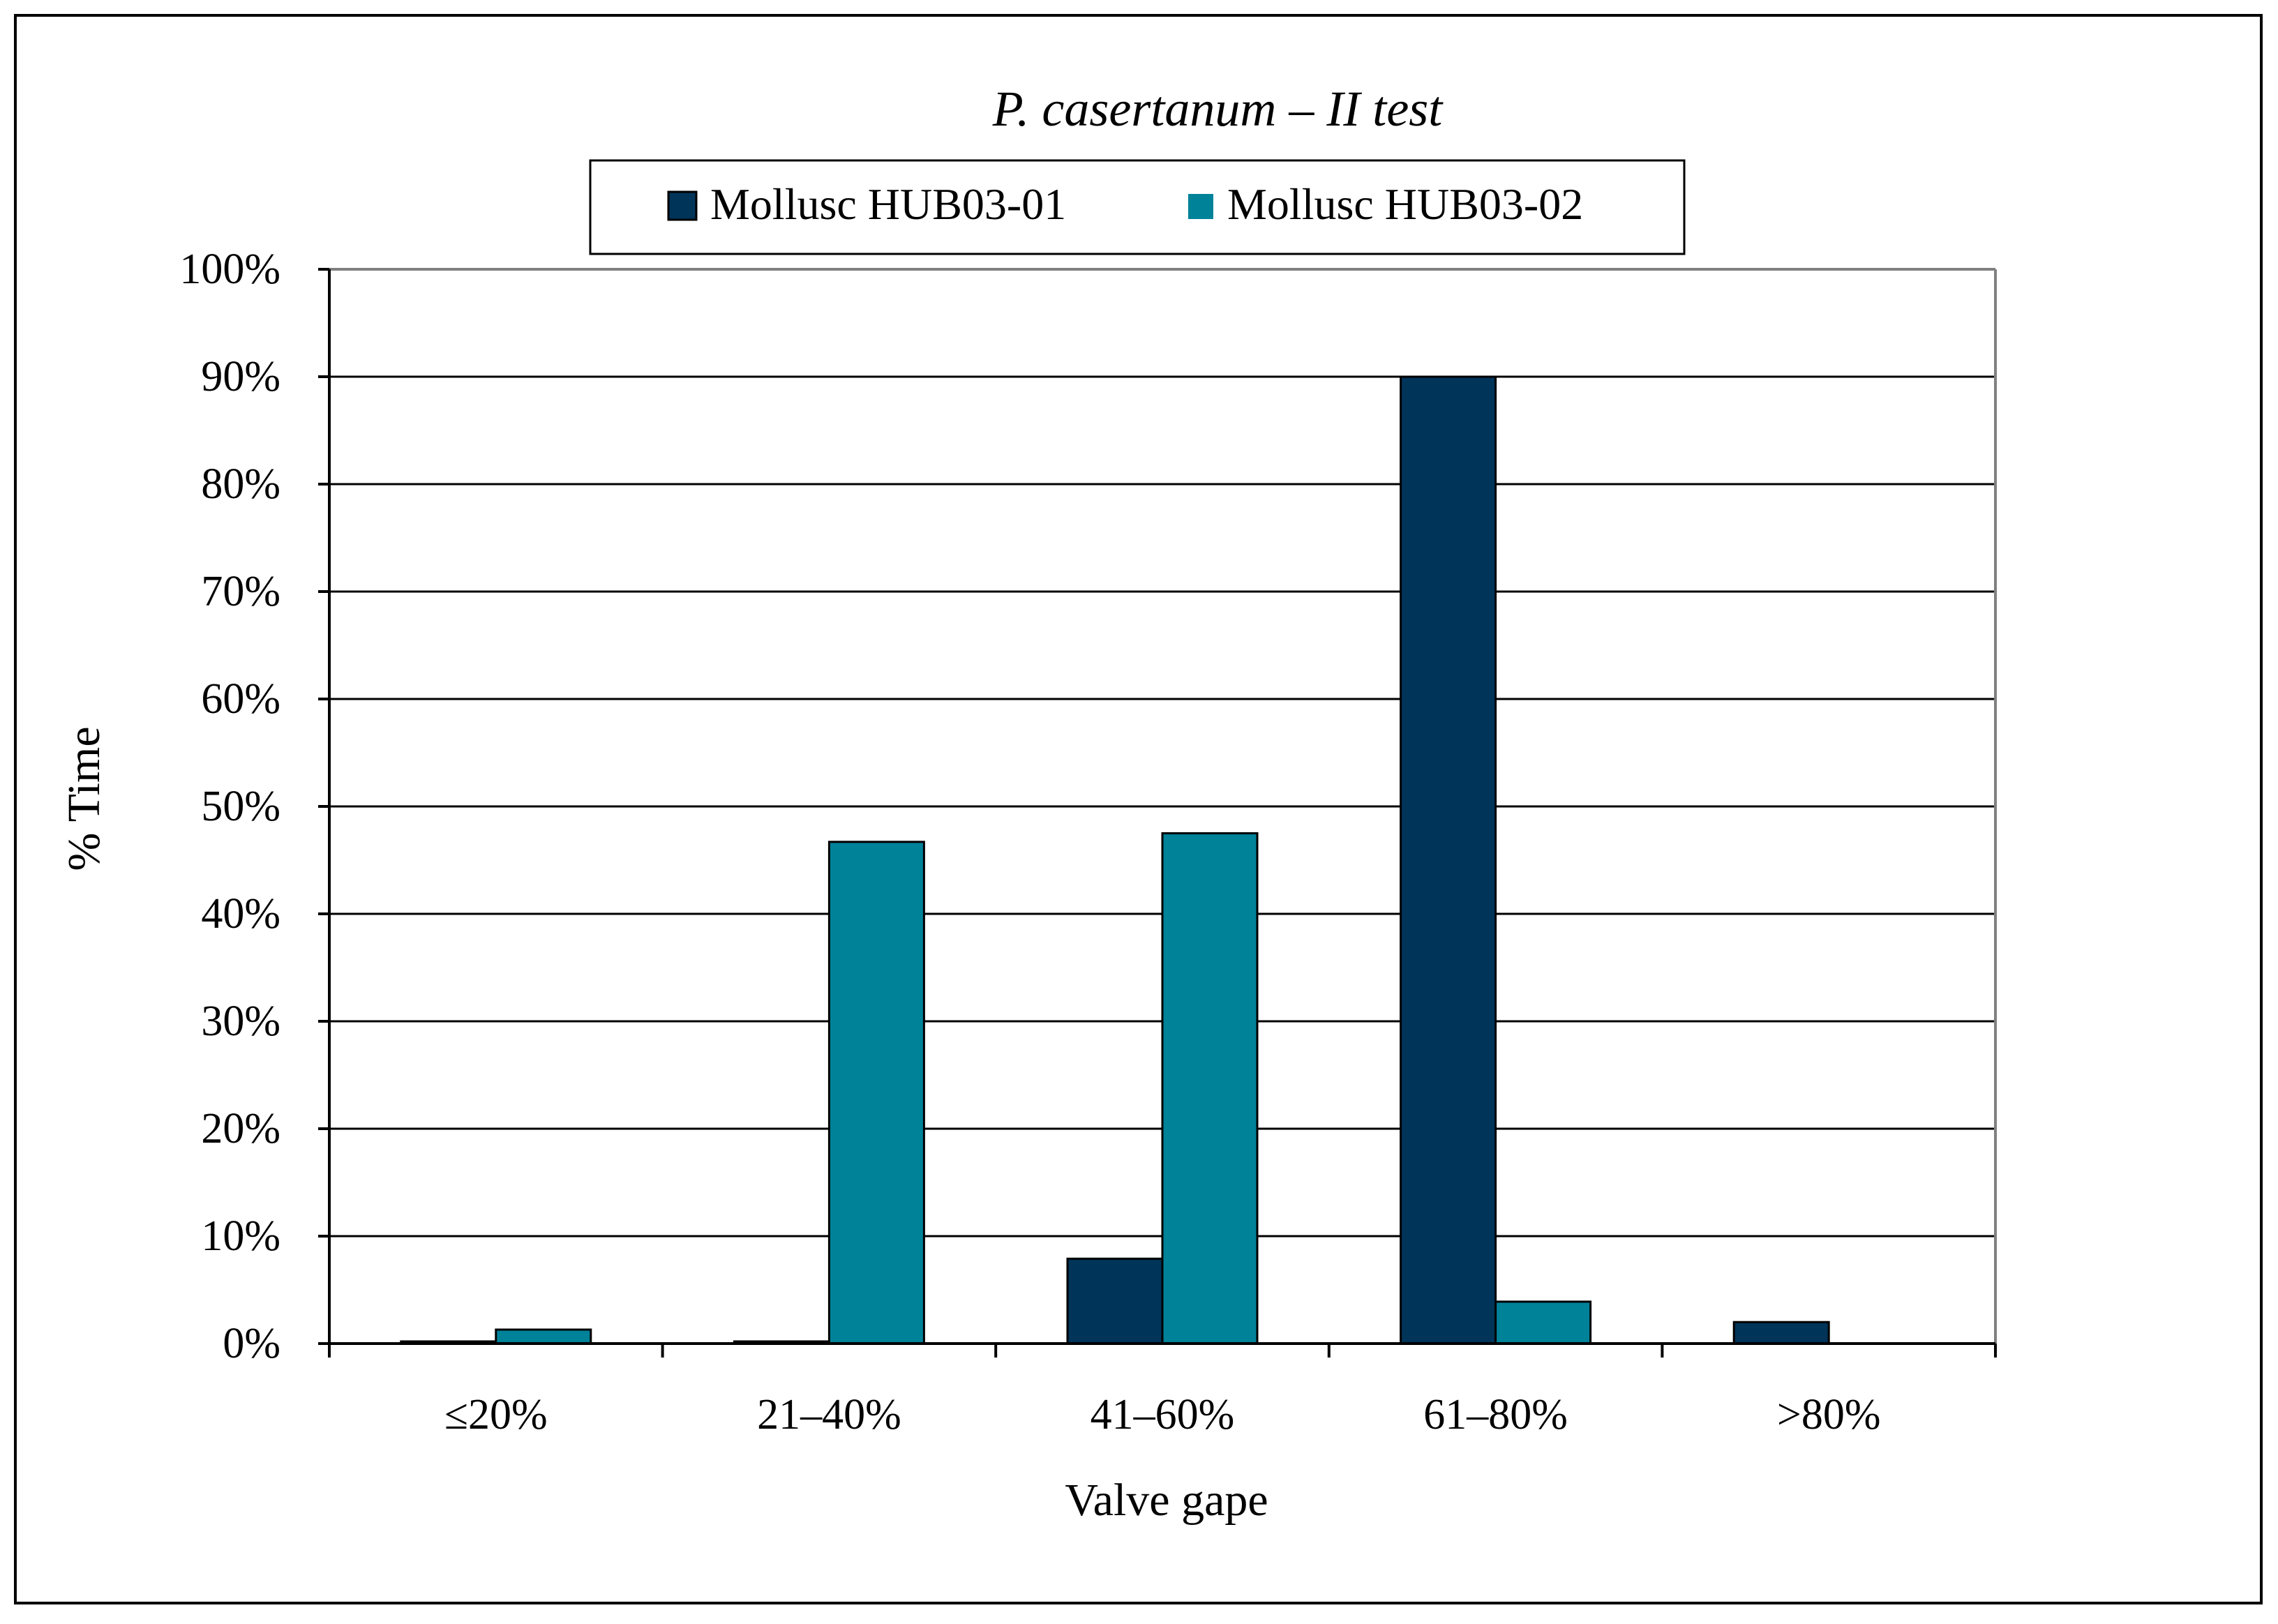 The image size is (2278, 1624). Describe the element at coordinates (241, 1236) in the screenshot. I see `y-tick-label-10: 10%` at that location.